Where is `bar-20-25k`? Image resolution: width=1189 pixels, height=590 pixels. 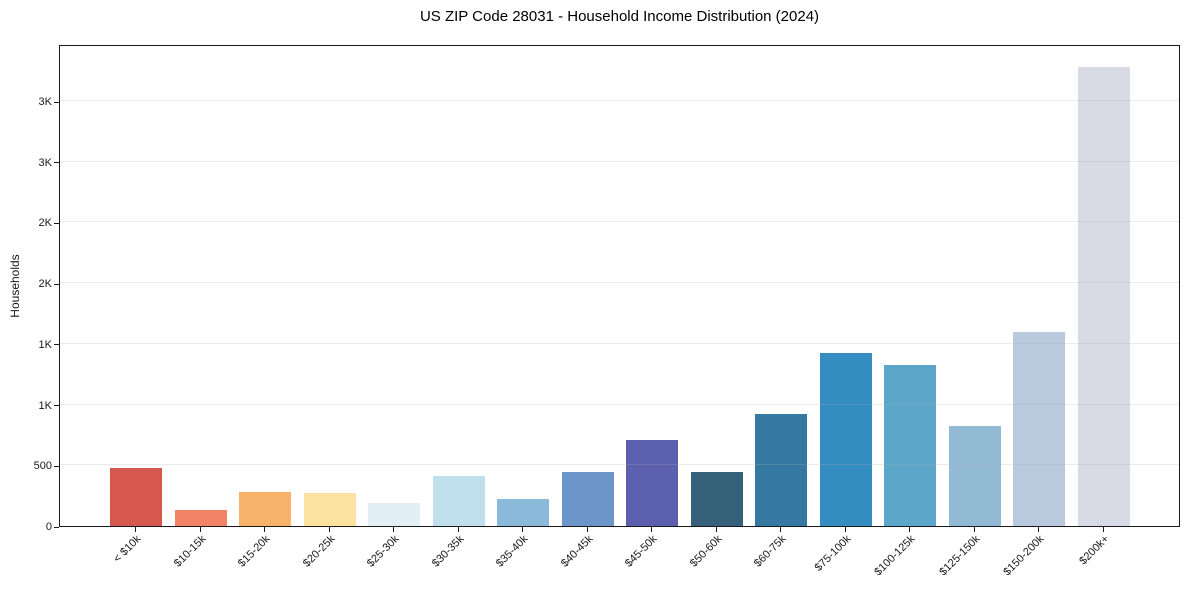
bar-20-25k is located at coordinates (329, 509).